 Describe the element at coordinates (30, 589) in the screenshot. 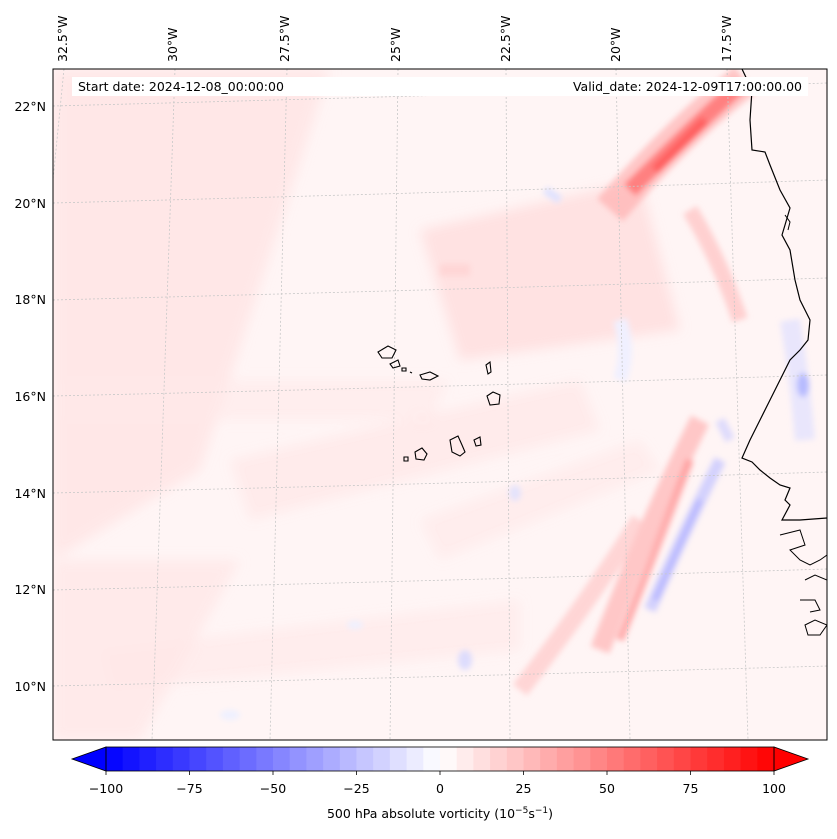

I see `lat-label: 12°N` at that location.